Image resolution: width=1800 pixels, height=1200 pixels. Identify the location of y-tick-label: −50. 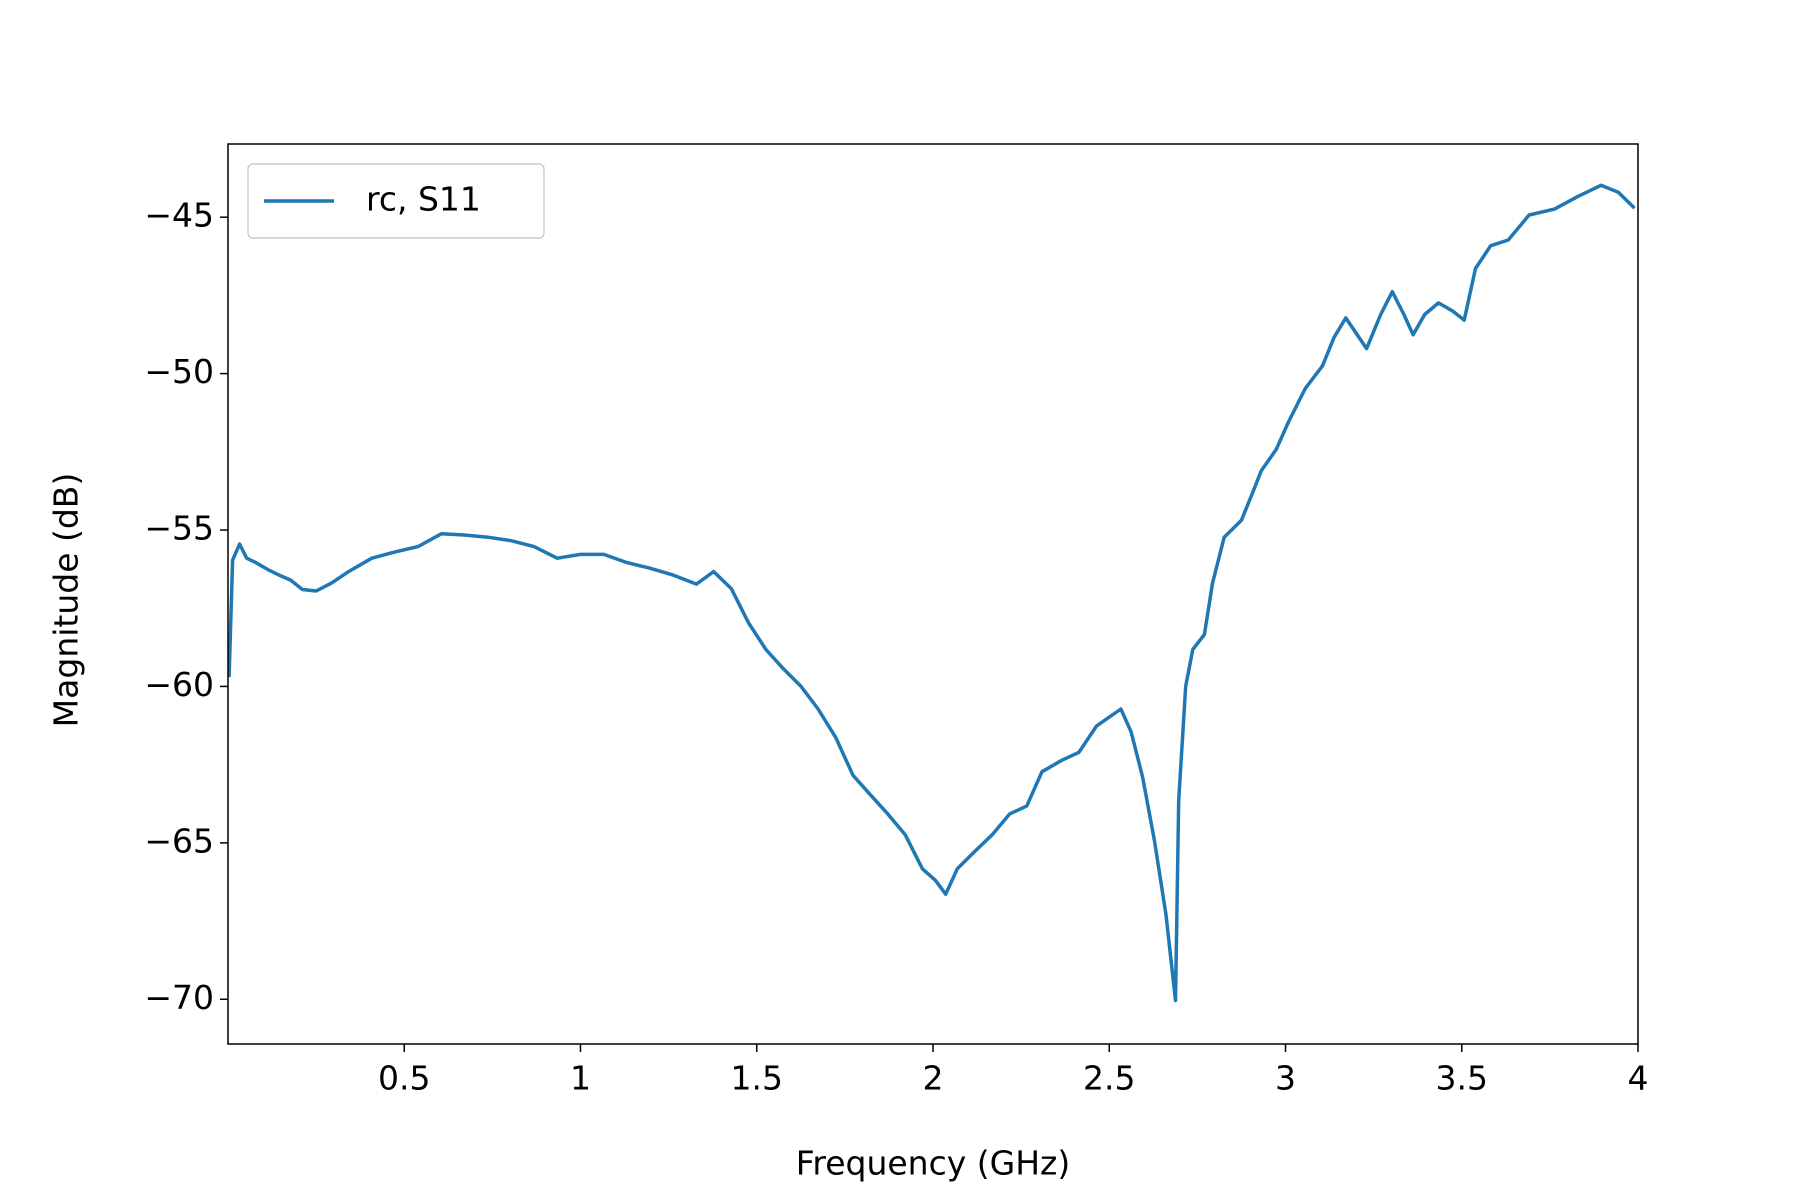
(179, 371).